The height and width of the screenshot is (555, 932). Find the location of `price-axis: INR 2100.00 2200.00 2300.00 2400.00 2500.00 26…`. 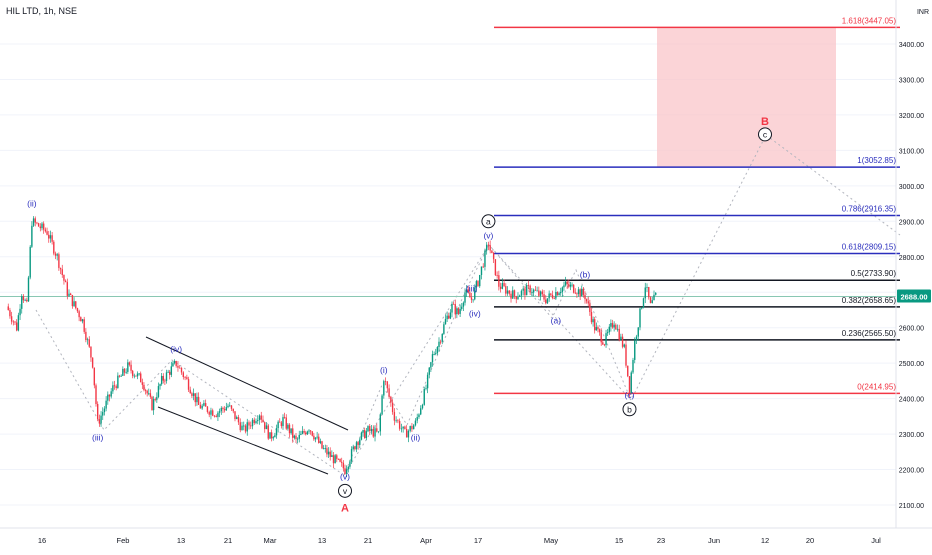

price-axis: INR 2100.00 2200.00 2300.00 2400.00 2500.00 26… is located at coordinates (913, 264).